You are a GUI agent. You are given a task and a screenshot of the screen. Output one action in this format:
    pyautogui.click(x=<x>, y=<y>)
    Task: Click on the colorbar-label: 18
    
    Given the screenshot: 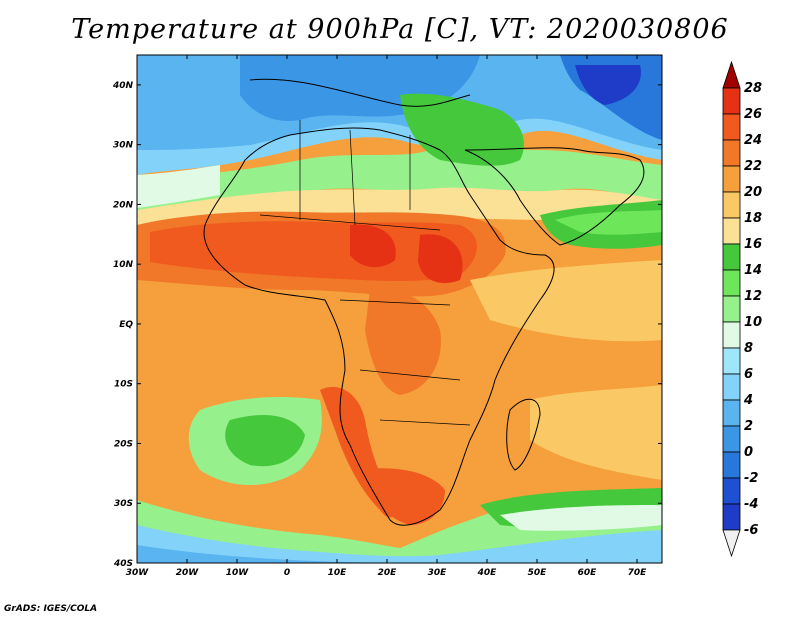 What is the action you would take?
    pyautogui.click(x=753, y=218)
    